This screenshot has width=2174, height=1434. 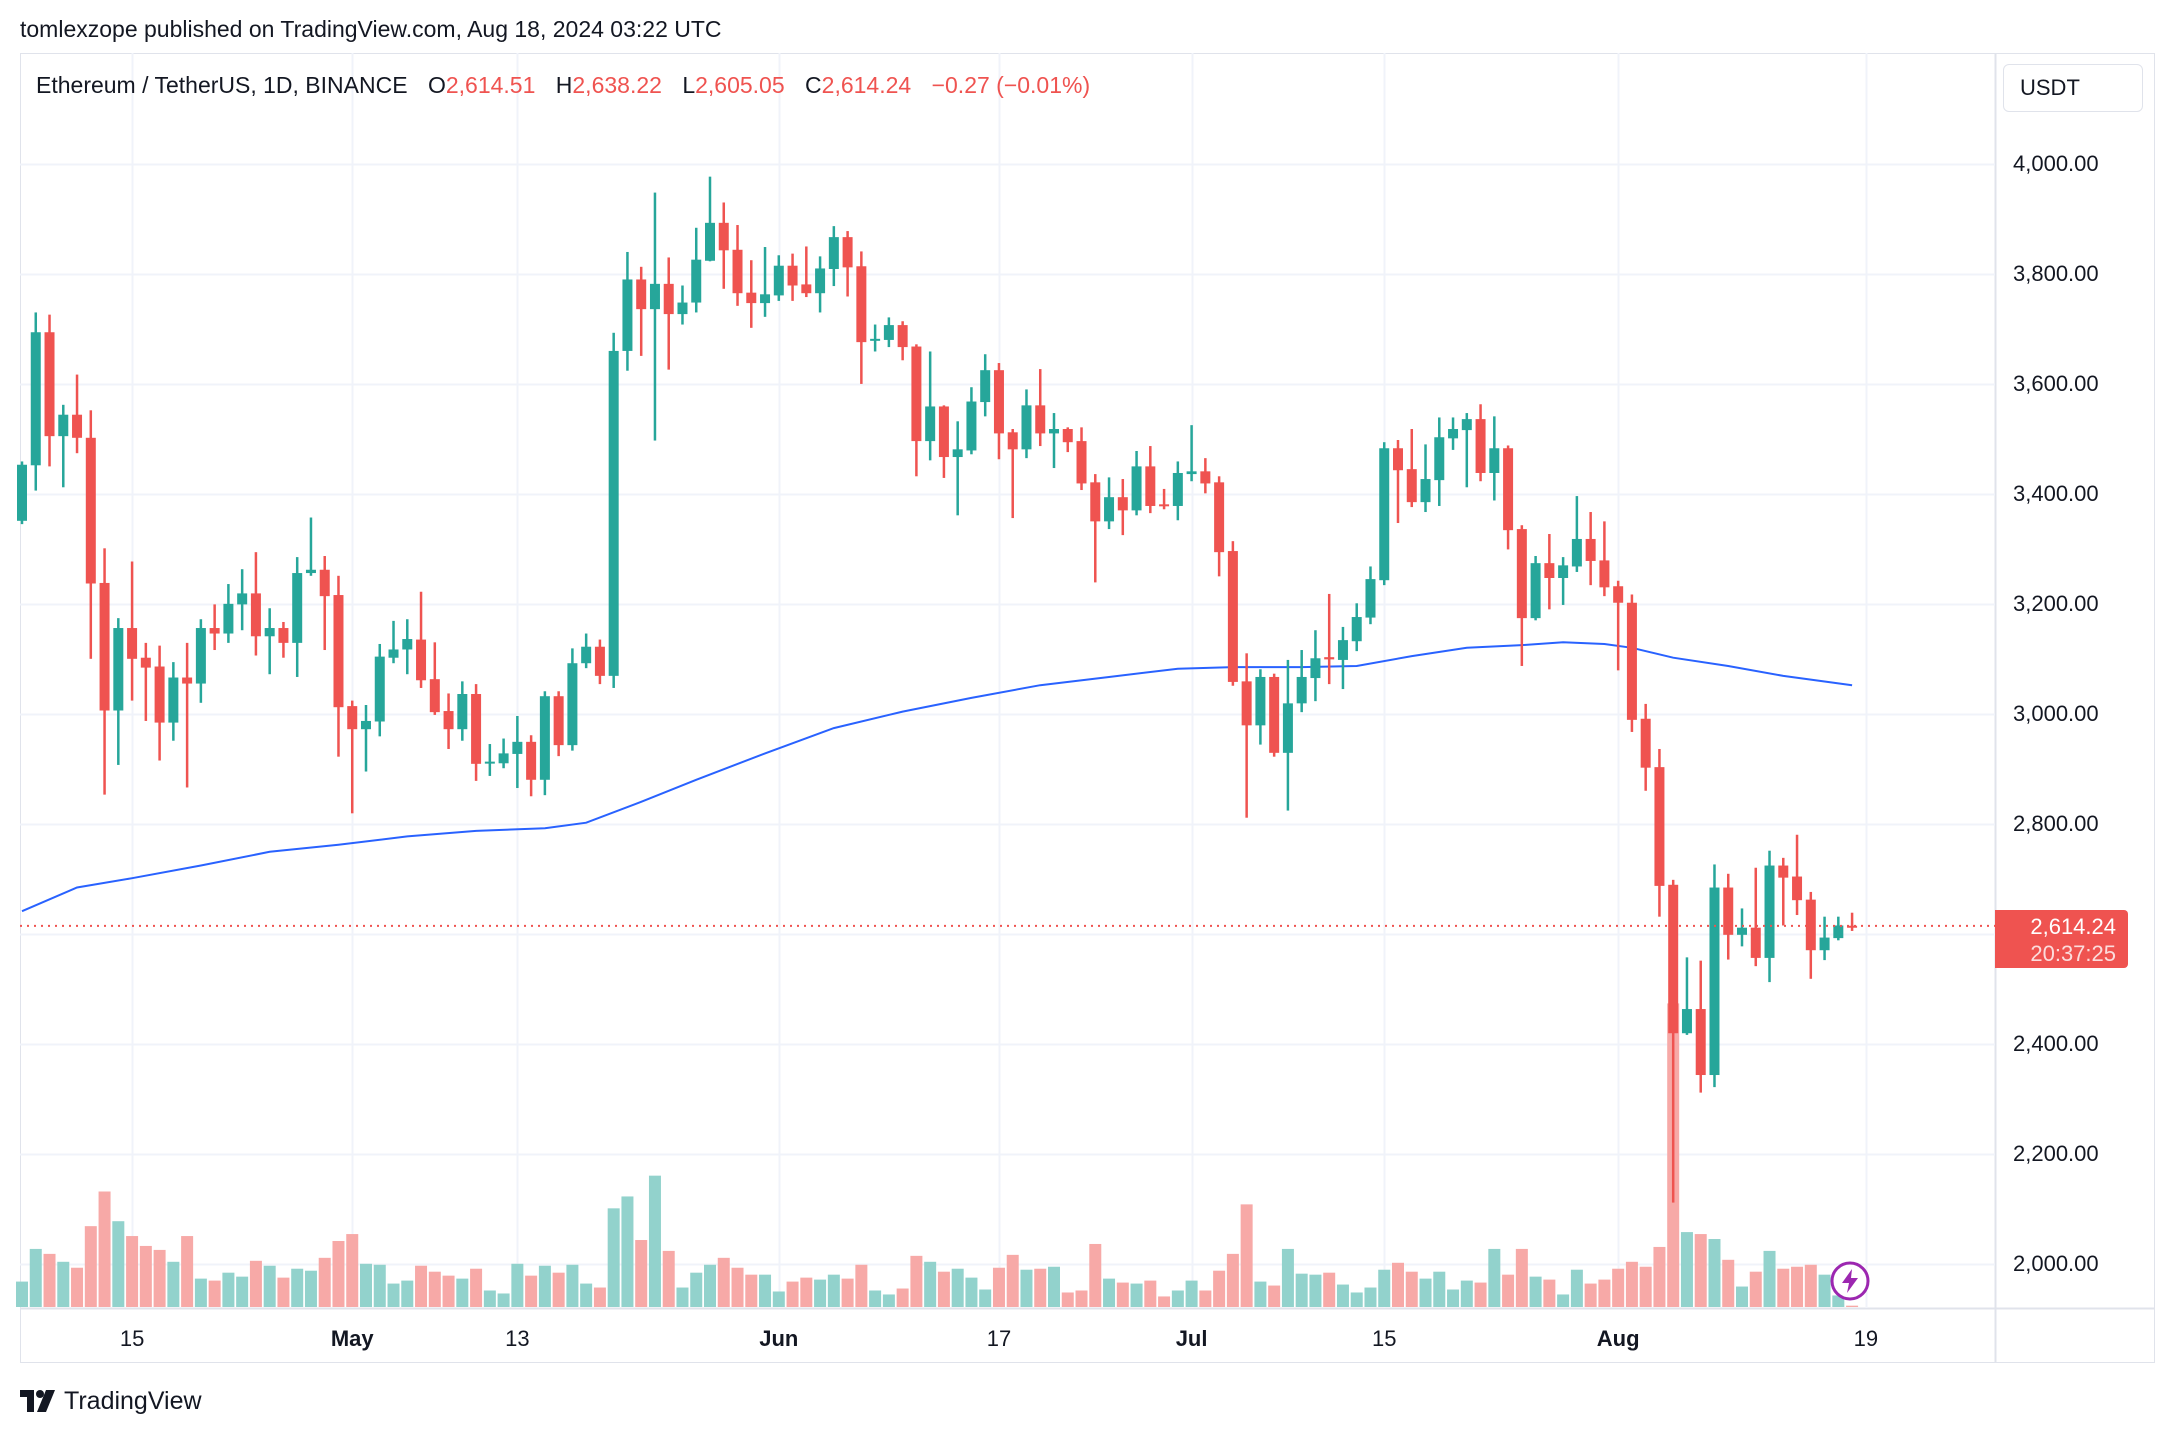 I want to click on tradingview-logo-icon, so click(x=37, y=1401).